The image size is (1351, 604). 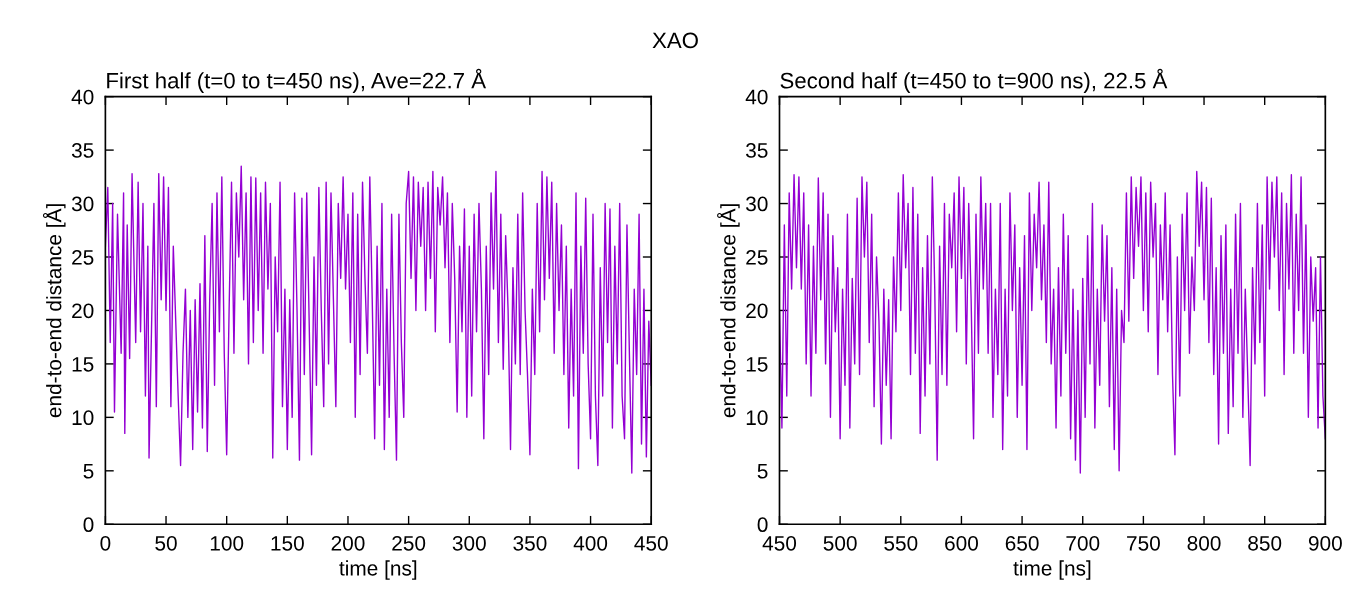 What do you see at coordinates (901, 543) in the screenshot?
I see `x-tick-label: 550` at bounding box center [901, 543].